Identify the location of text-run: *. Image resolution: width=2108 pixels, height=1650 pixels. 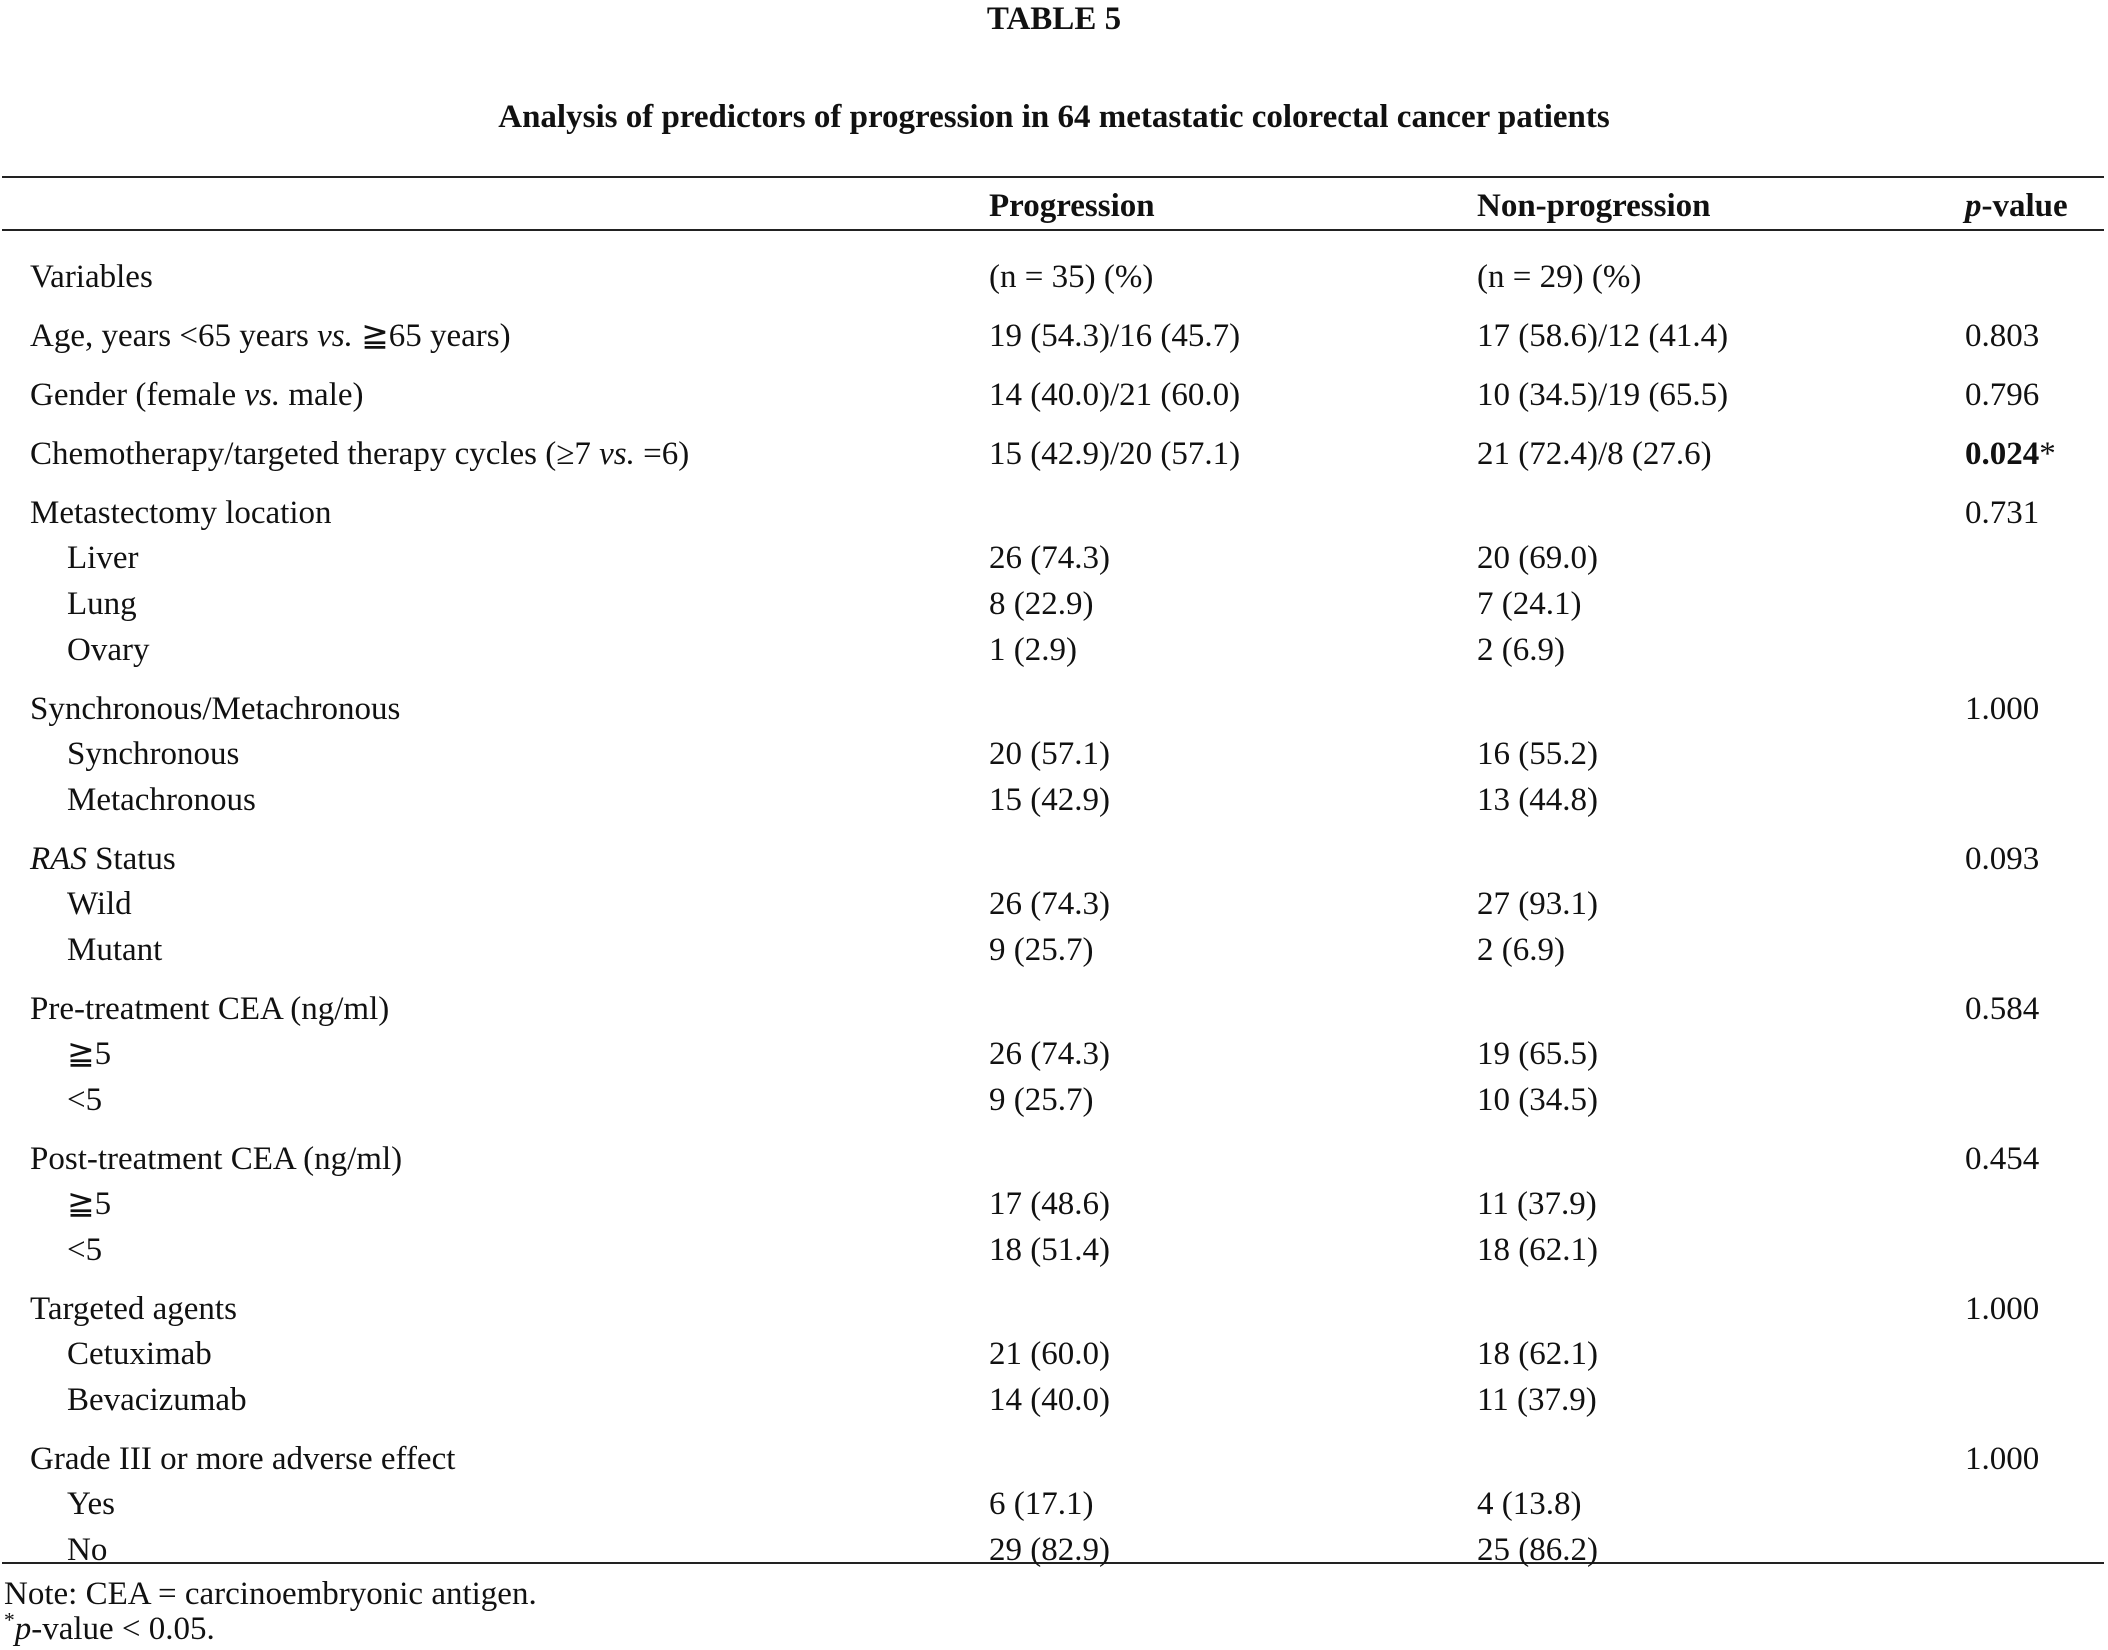
(2047, 454).